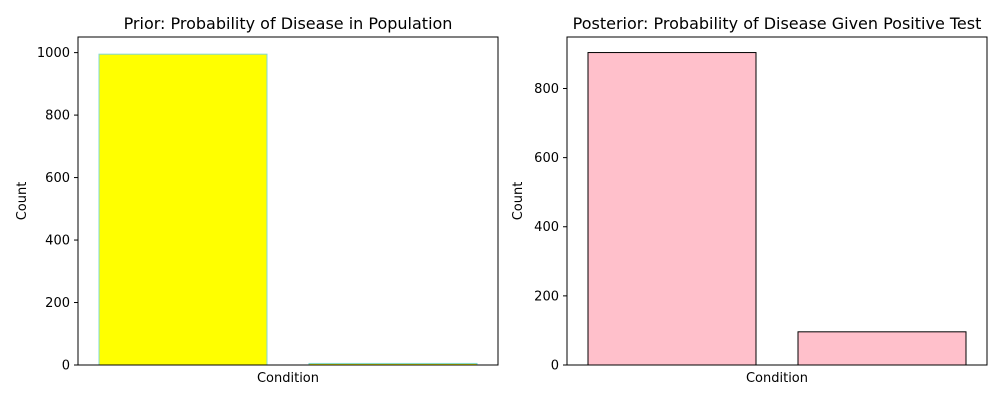 Image resolution: width=1000 pixels, height=404 pixels. Describe the element at coordinates (53, 53) in the screenshot. I see `prior-y-tick-label: 1000` at that location.